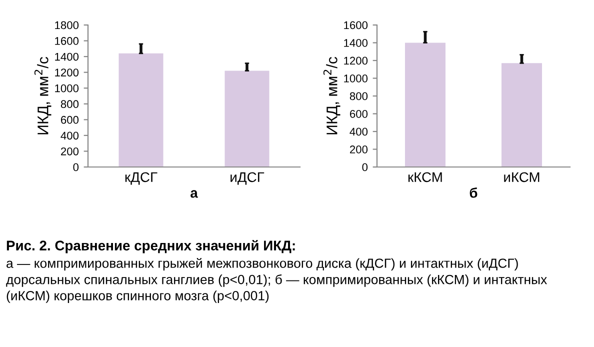 The width and height of the screenshot is (594, 347). Describe the element at coordinates (194, 194) in the screenshot. I see `x-axis-title: а` at that location.